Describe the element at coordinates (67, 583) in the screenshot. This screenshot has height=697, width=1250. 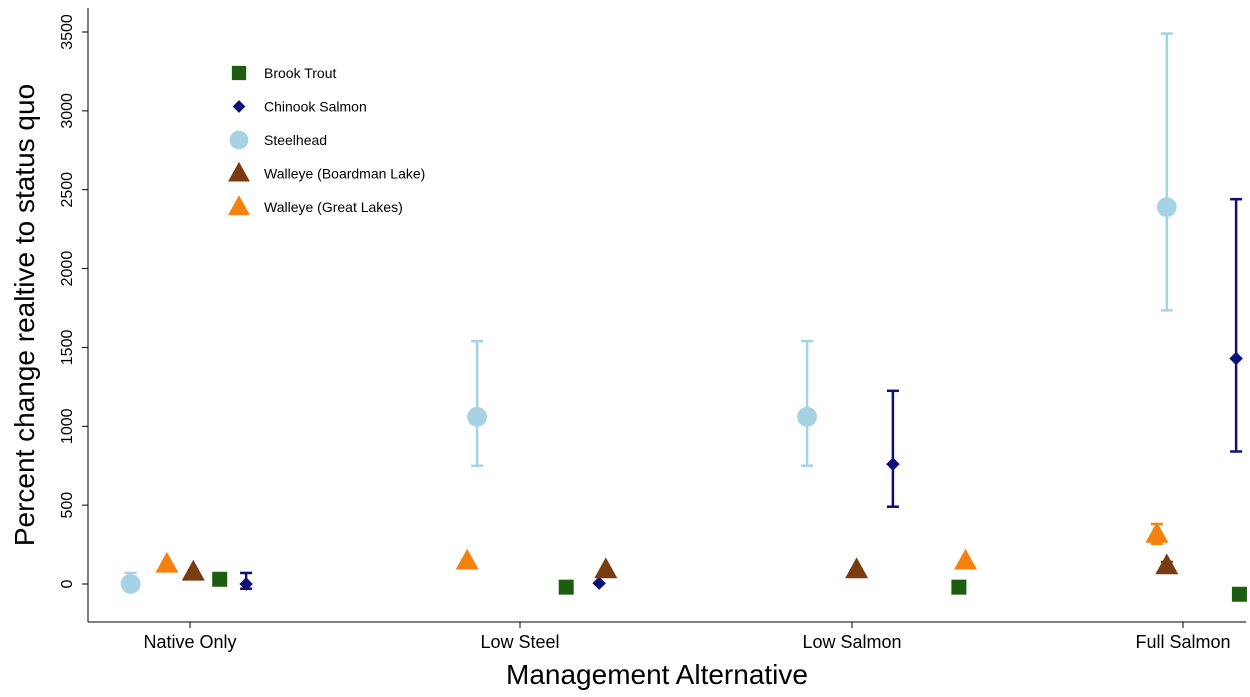
I see `y-tick-label: 0` at that location.